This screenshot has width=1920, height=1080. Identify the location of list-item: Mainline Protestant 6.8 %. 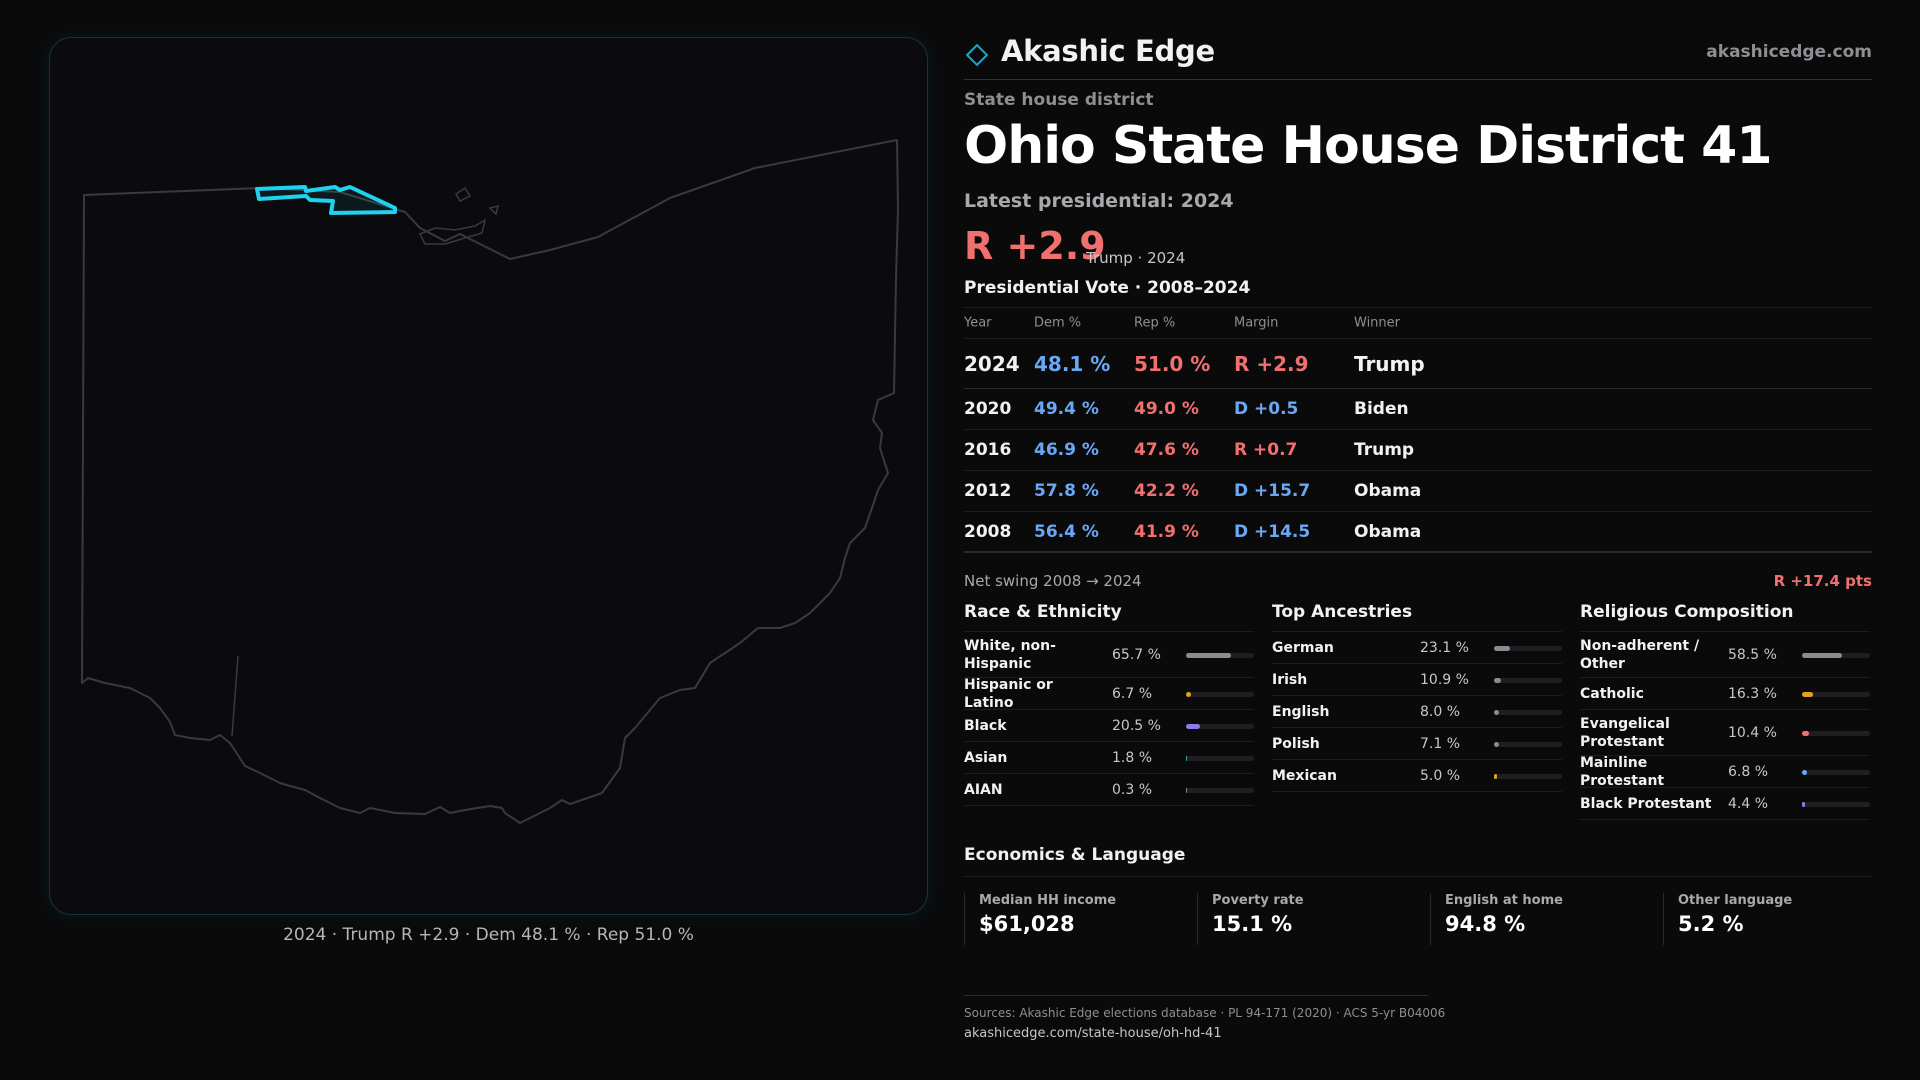
(1725, 771).